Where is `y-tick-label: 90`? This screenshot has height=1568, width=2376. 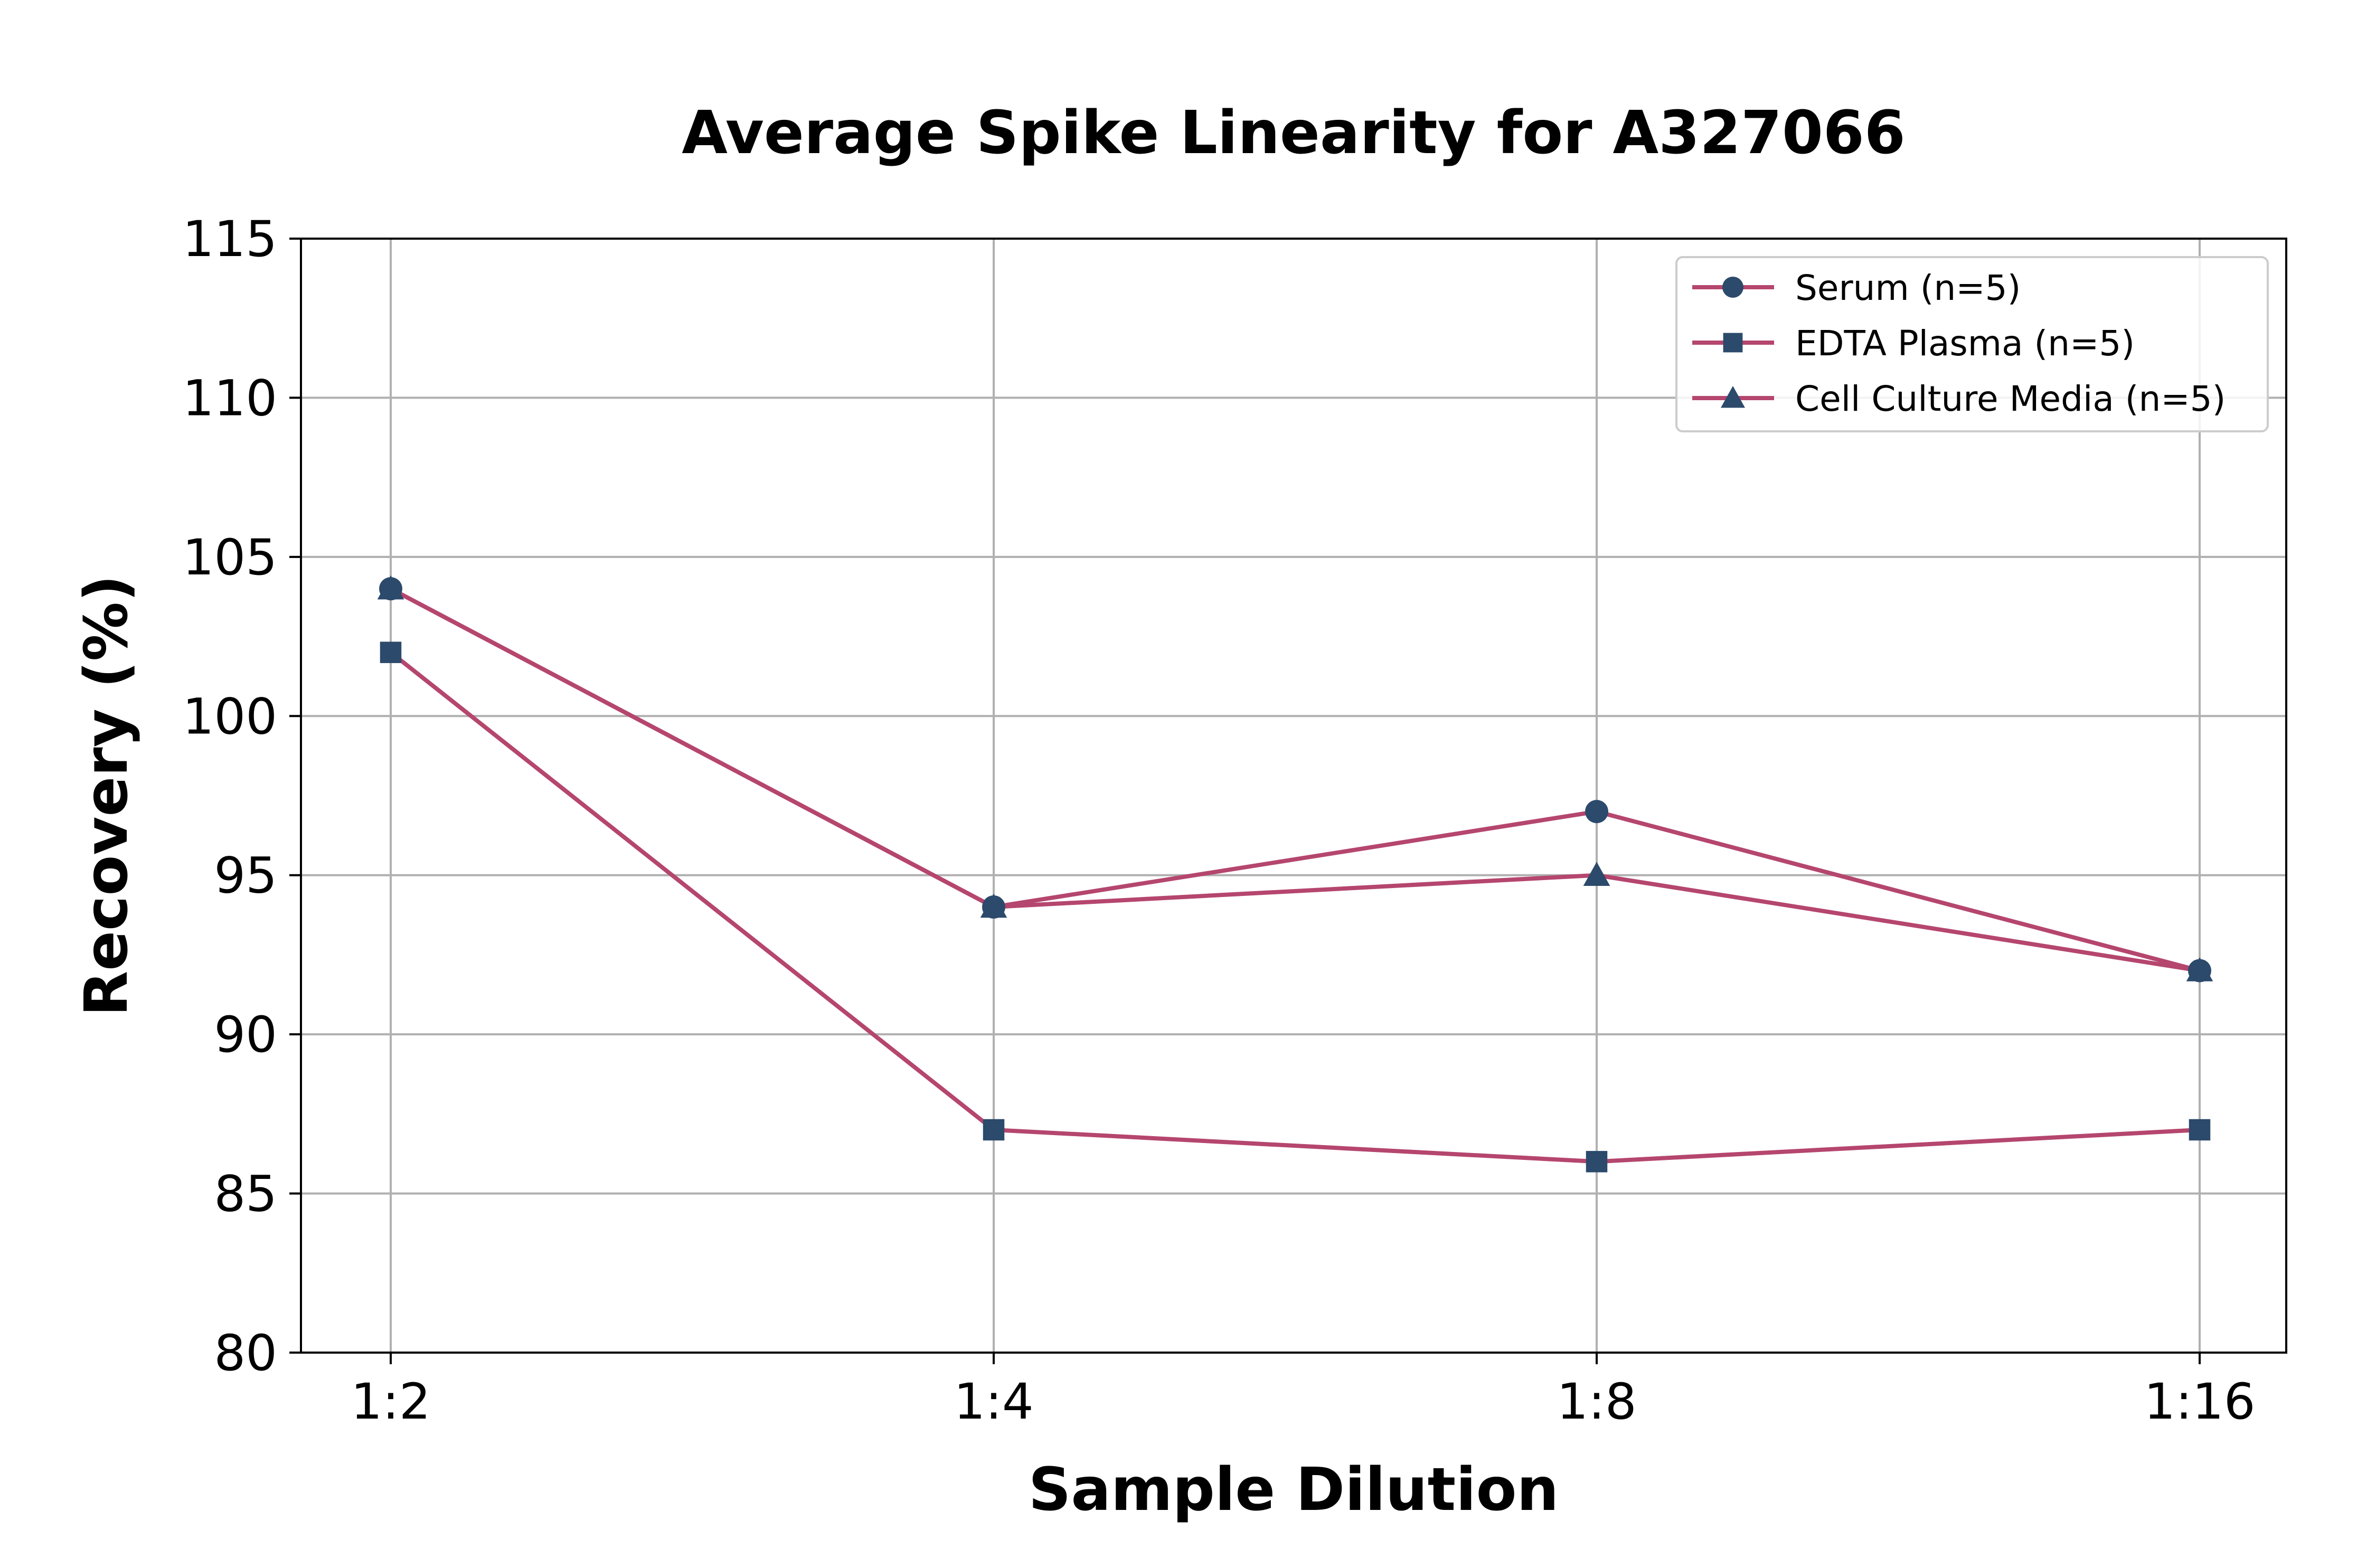
y-tick-label: 90 is located at coordinates (246, 1035).